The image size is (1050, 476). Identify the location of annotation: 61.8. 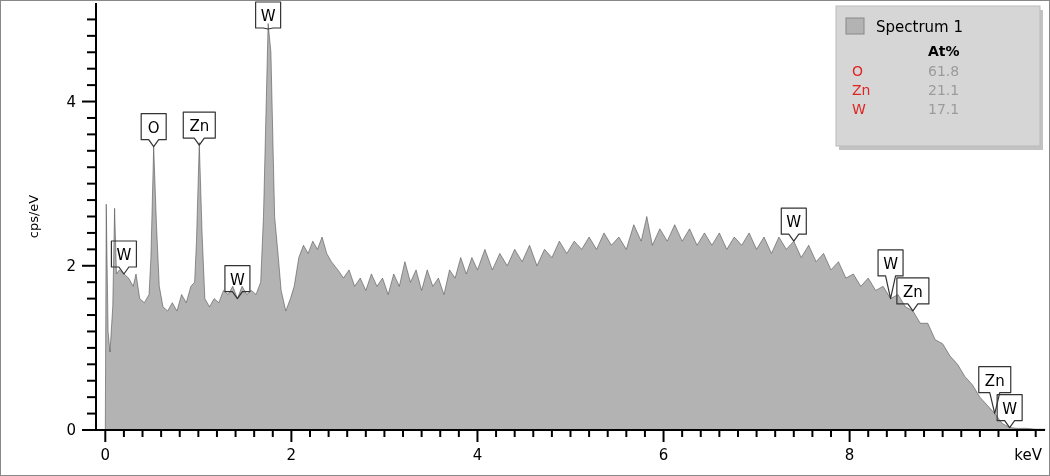
(944, 71).